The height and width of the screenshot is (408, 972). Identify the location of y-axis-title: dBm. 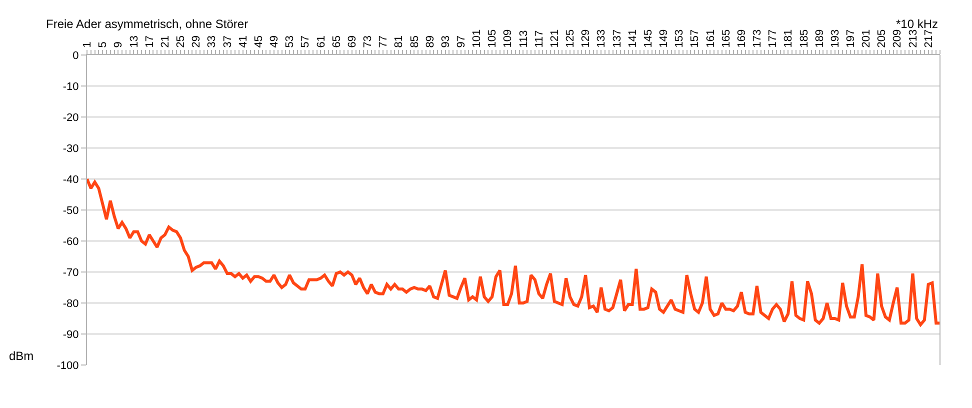
(21, 356).